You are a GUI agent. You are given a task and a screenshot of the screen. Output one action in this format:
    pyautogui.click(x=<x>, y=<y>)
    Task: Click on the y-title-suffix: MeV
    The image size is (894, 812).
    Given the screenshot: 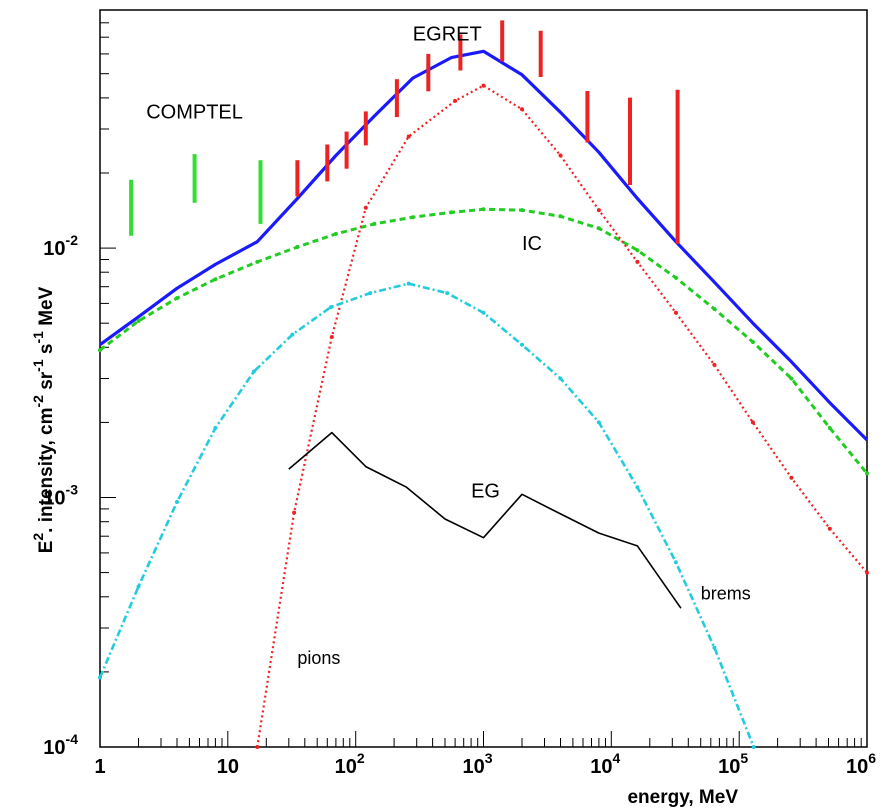 What is the action you would take?
    pyautogui.click(x=46, y=308)
    